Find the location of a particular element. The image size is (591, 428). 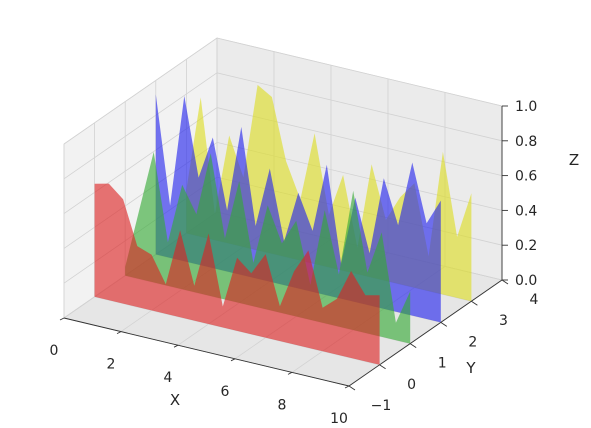

x-tick-label: 10 is located at coordinates (339, 419).